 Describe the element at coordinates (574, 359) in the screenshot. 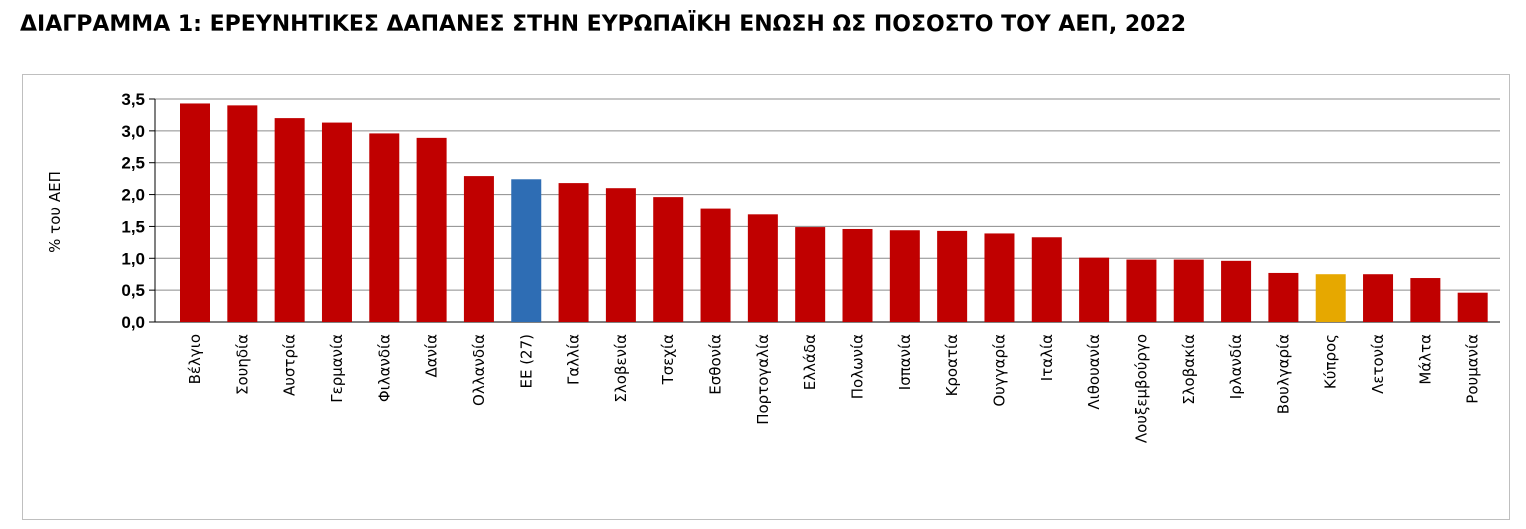

I see `x-tick-label: Γαλλία` at that location.